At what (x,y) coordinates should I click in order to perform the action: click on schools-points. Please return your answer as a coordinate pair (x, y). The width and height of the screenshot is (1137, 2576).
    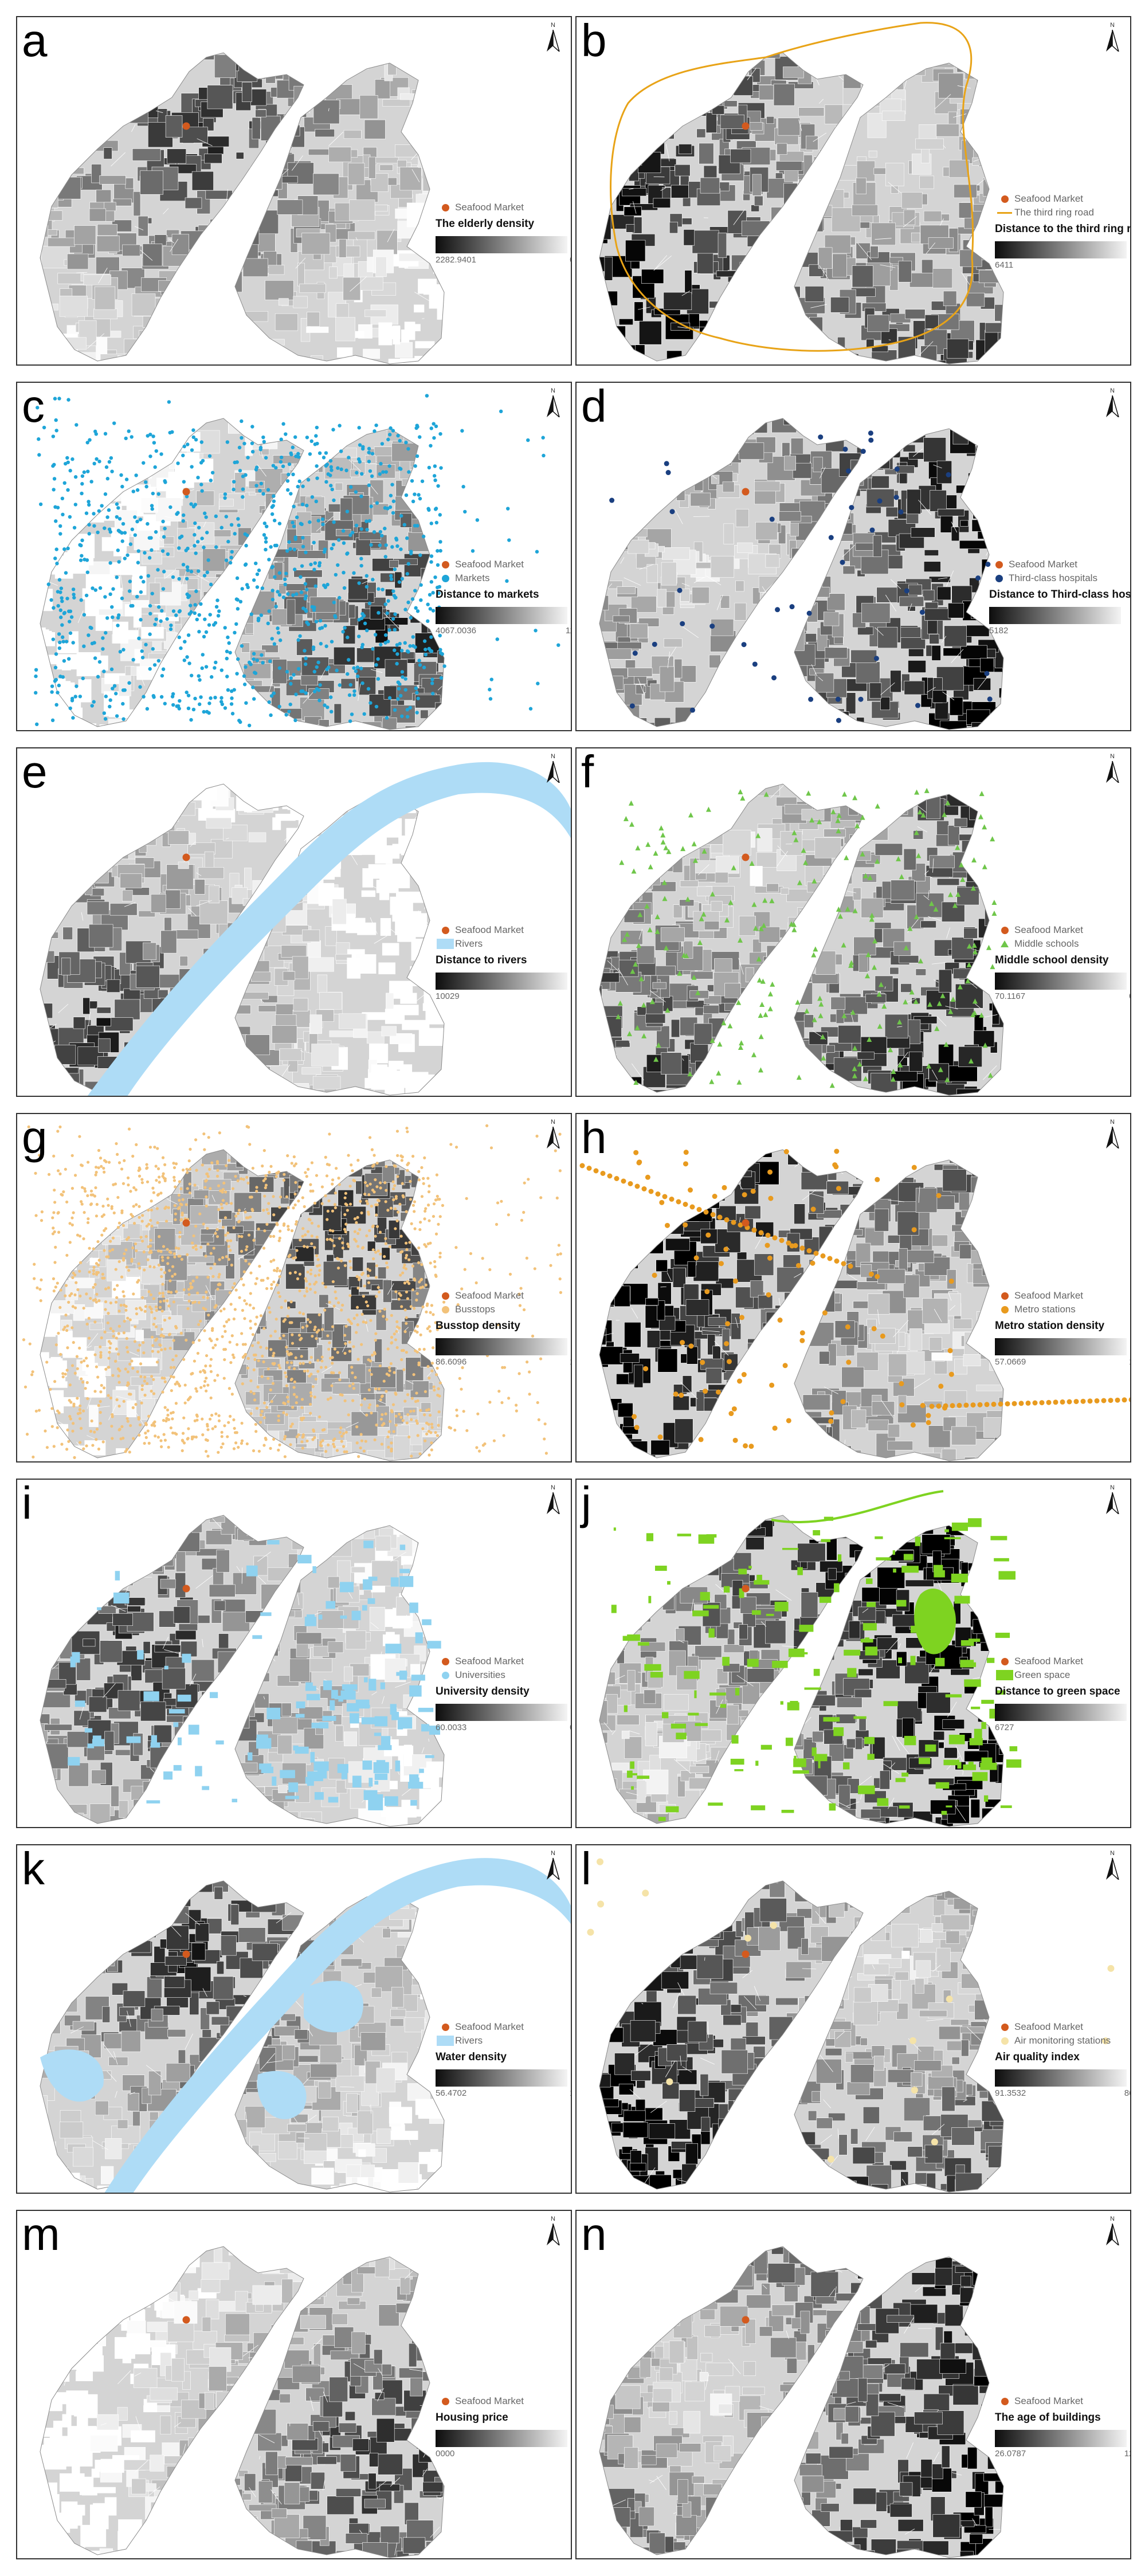
    Looking at the image, I should click on (806, 937).